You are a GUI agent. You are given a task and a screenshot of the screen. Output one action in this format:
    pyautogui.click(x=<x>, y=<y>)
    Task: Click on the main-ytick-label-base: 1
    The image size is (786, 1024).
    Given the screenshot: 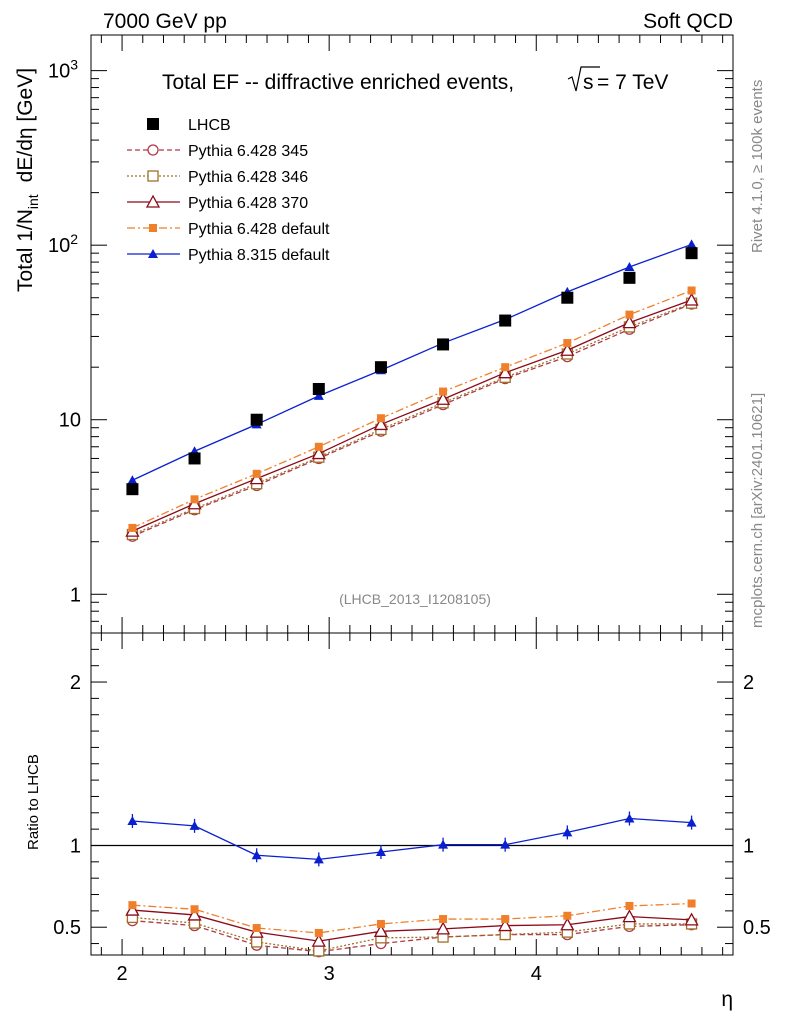 What is the action you would take?
    pyautogui.click(x=75, y=595)
    